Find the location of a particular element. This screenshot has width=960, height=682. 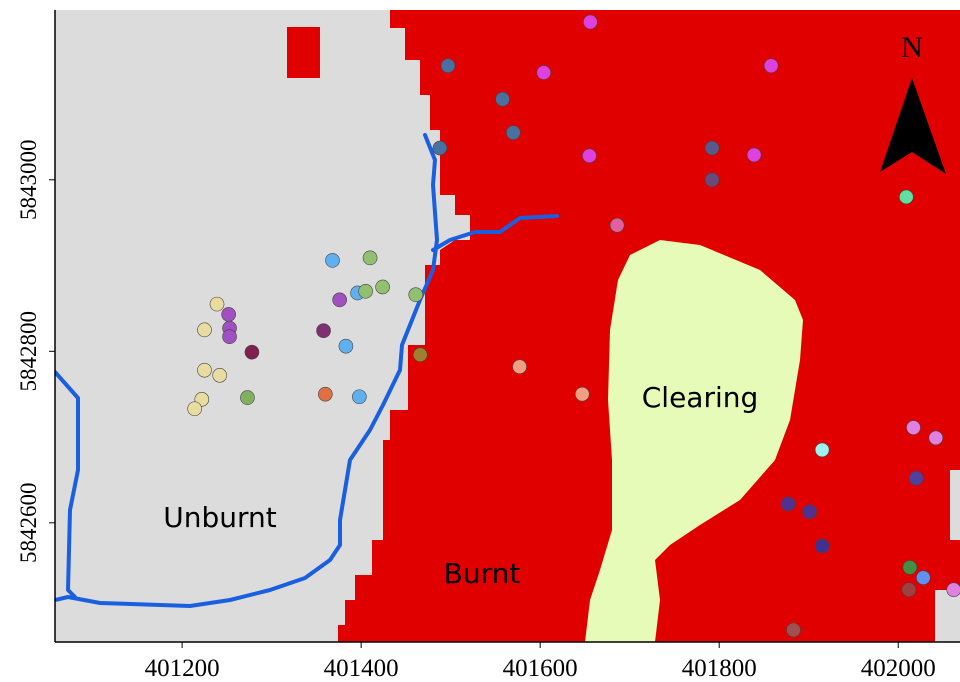

unburnt-patch is located at coordinates (955, 505).